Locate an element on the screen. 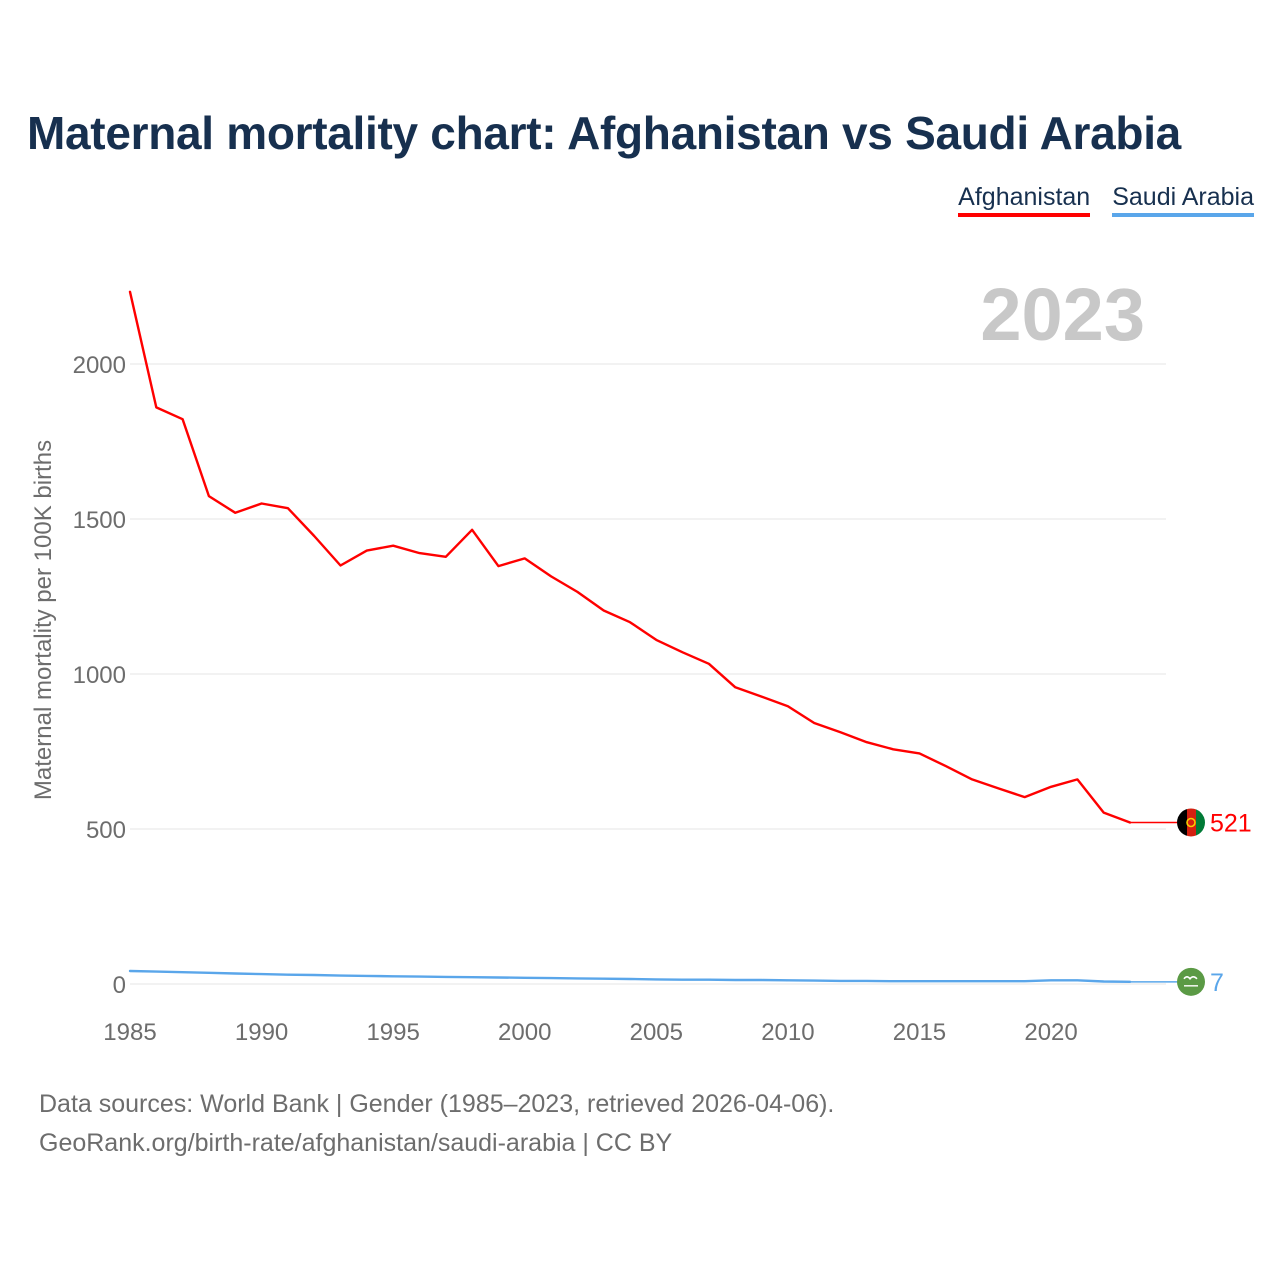  x-tick-label: 2000 is located at coordinates (524, 1032).